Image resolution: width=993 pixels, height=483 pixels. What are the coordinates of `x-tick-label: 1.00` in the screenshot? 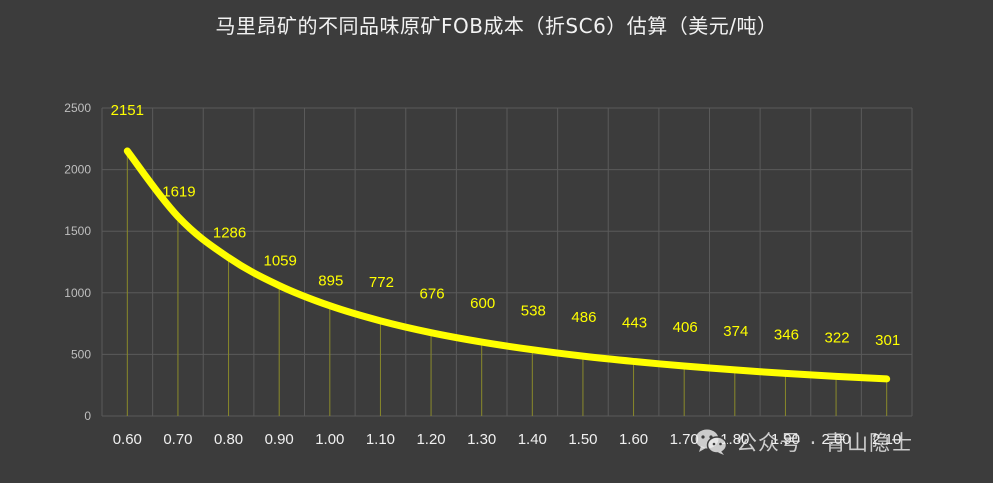 It's located at (329, 439).